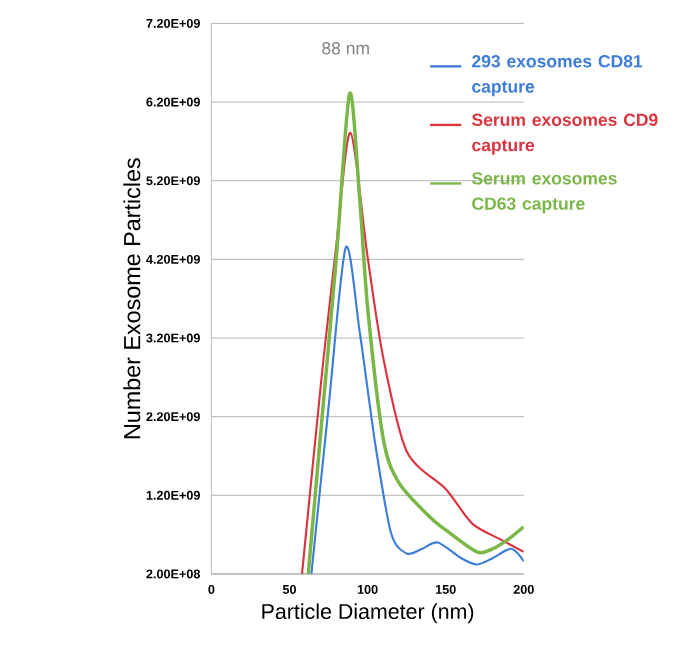 This screenshot has width=678, height=652. Describe the element at coordinates (132, 298) in the screenshot. I see `y-axis-title: Number Exosome Particles` at that location.